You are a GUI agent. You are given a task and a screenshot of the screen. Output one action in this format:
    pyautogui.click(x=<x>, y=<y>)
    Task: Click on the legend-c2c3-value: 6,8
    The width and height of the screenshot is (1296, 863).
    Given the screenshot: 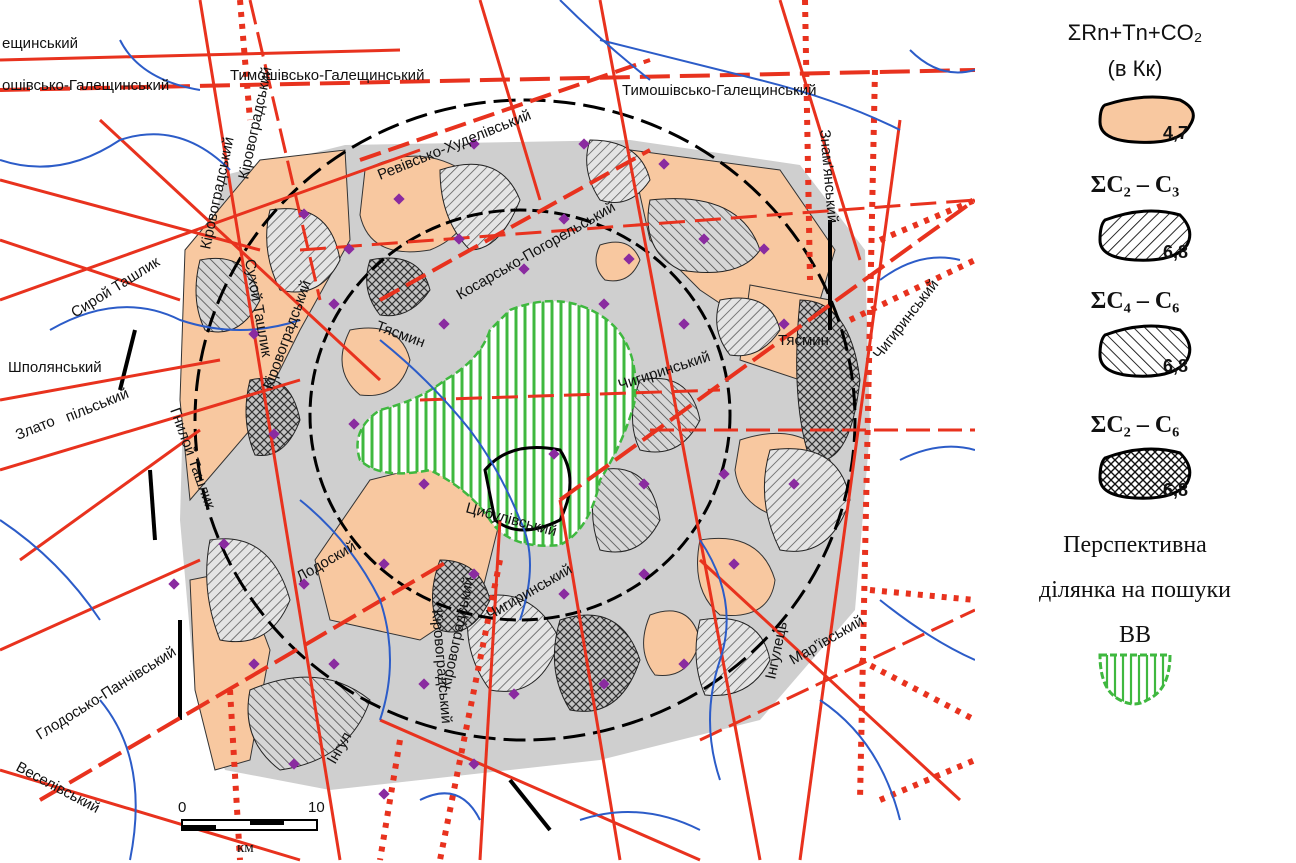 What is the action you would take?
    pyautogui.click(x=1175, y=252)
    